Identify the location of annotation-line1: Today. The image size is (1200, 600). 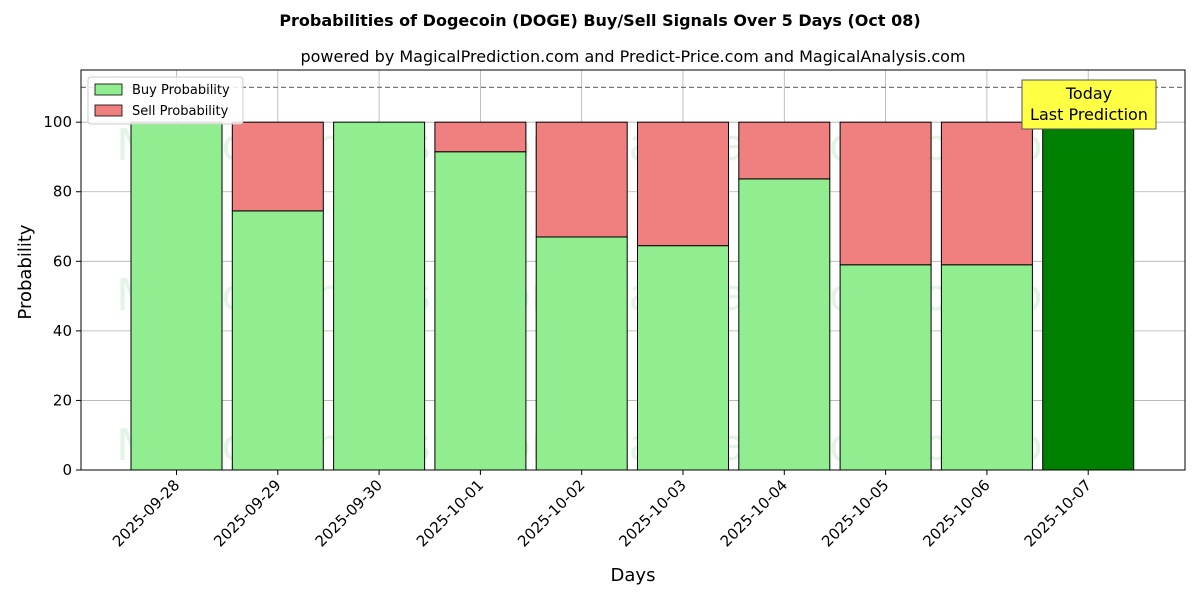
(1088, 93).